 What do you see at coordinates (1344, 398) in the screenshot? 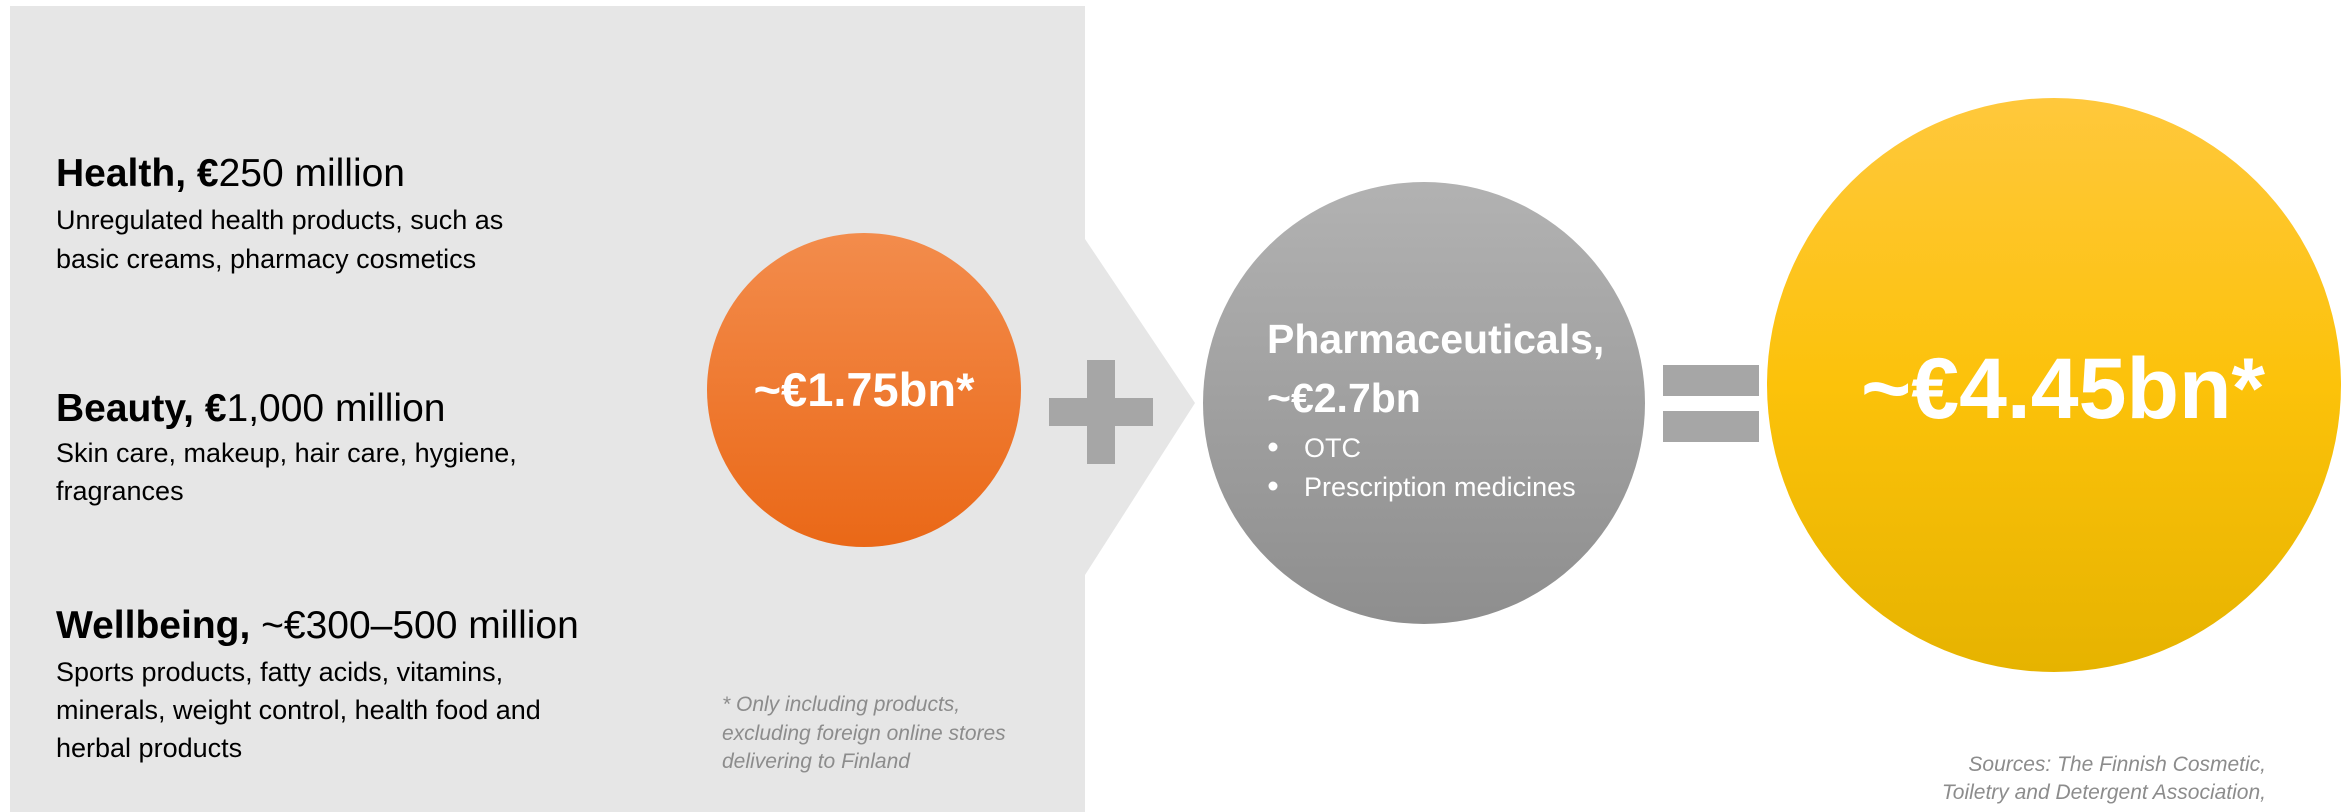
I see `pharma-value: ~€2.7bn` at bounding box center [1344, 398].